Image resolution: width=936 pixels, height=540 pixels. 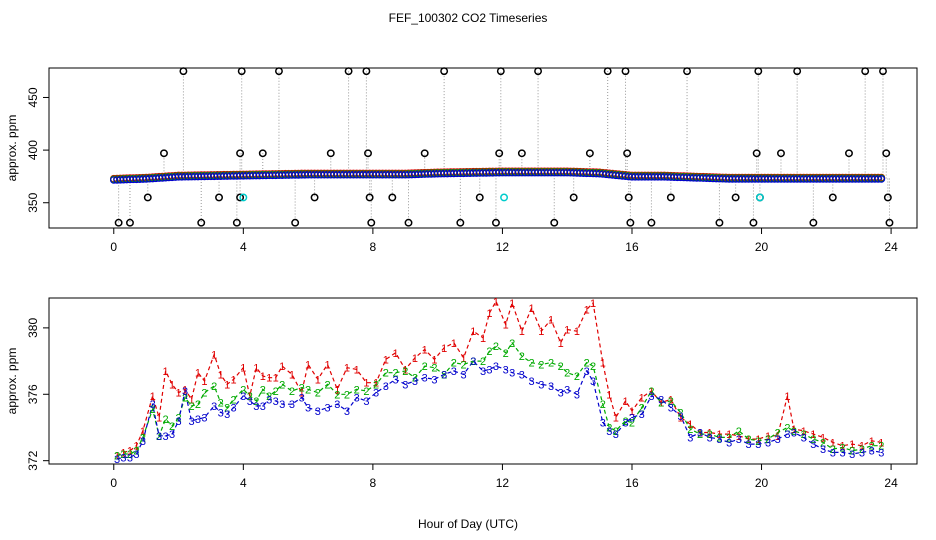 I want to click on figure-title: FEF_100302 CO2 Timeseries, so click(x=468, y=18).